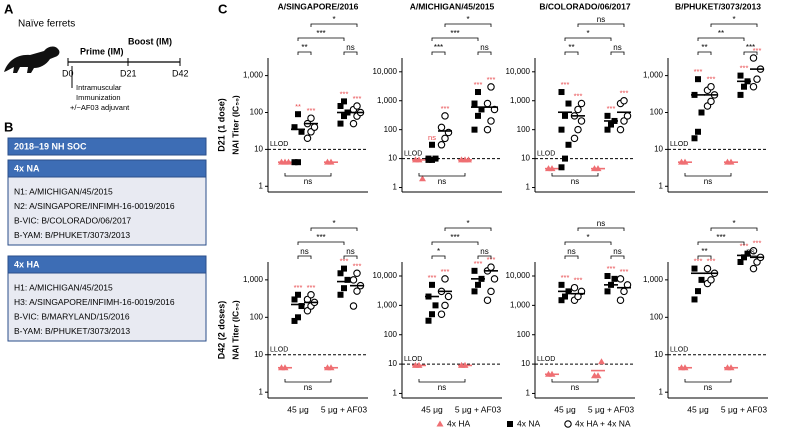  I want to click on group-title: 4x HA, so click(27, 264).